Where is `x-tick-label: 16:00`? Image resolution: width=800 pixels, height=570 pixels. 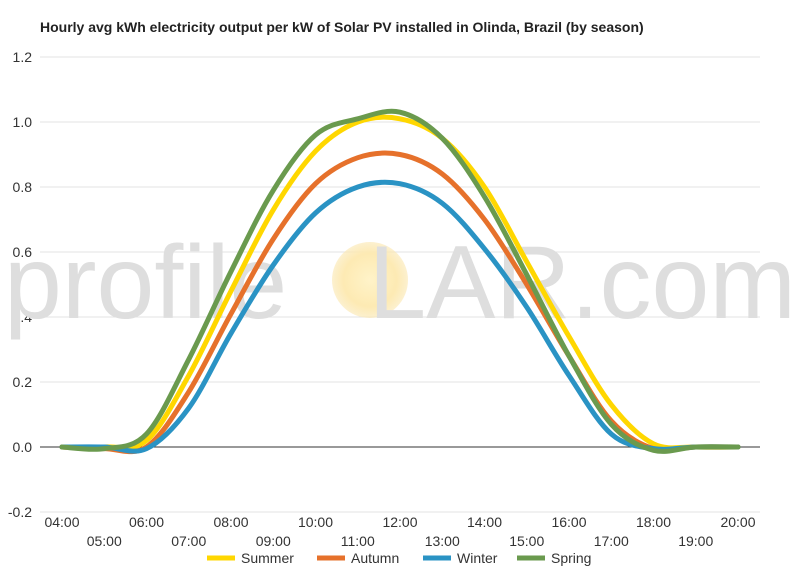 x-tick-label: 16:00 is located at coordinates (568, 522).